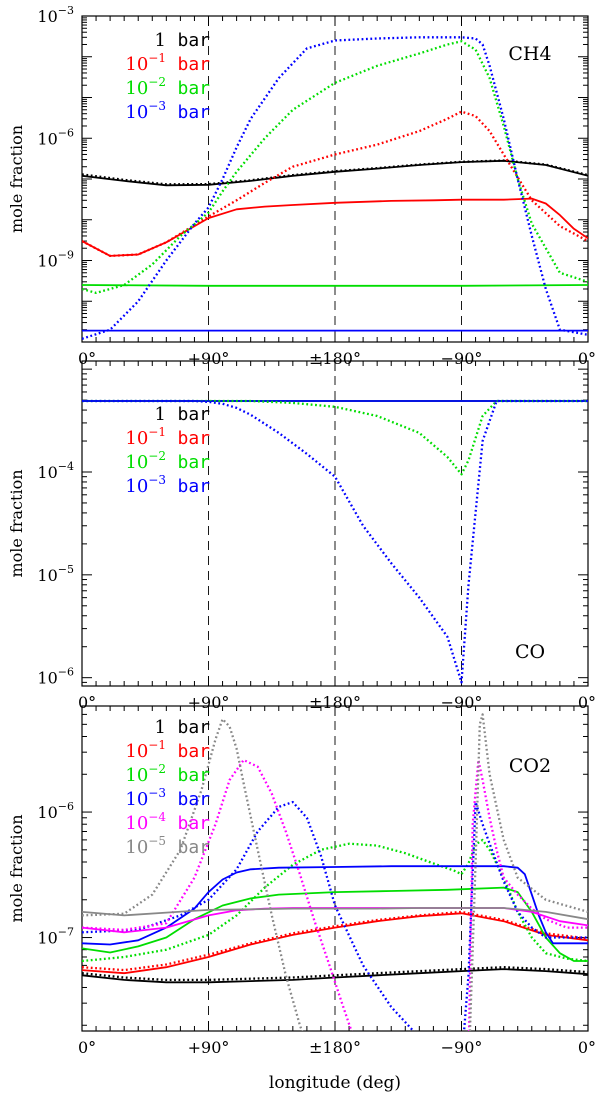  Describe the element at coordinates (530, 766) in the screenshot. I see `panel-title: CO2` at that location.